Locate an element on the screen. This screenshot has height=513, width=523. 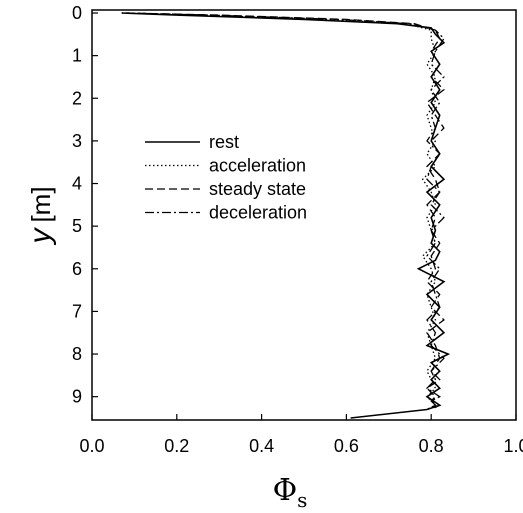
x-axis-title: Φs is located at coordinates (290, 492).